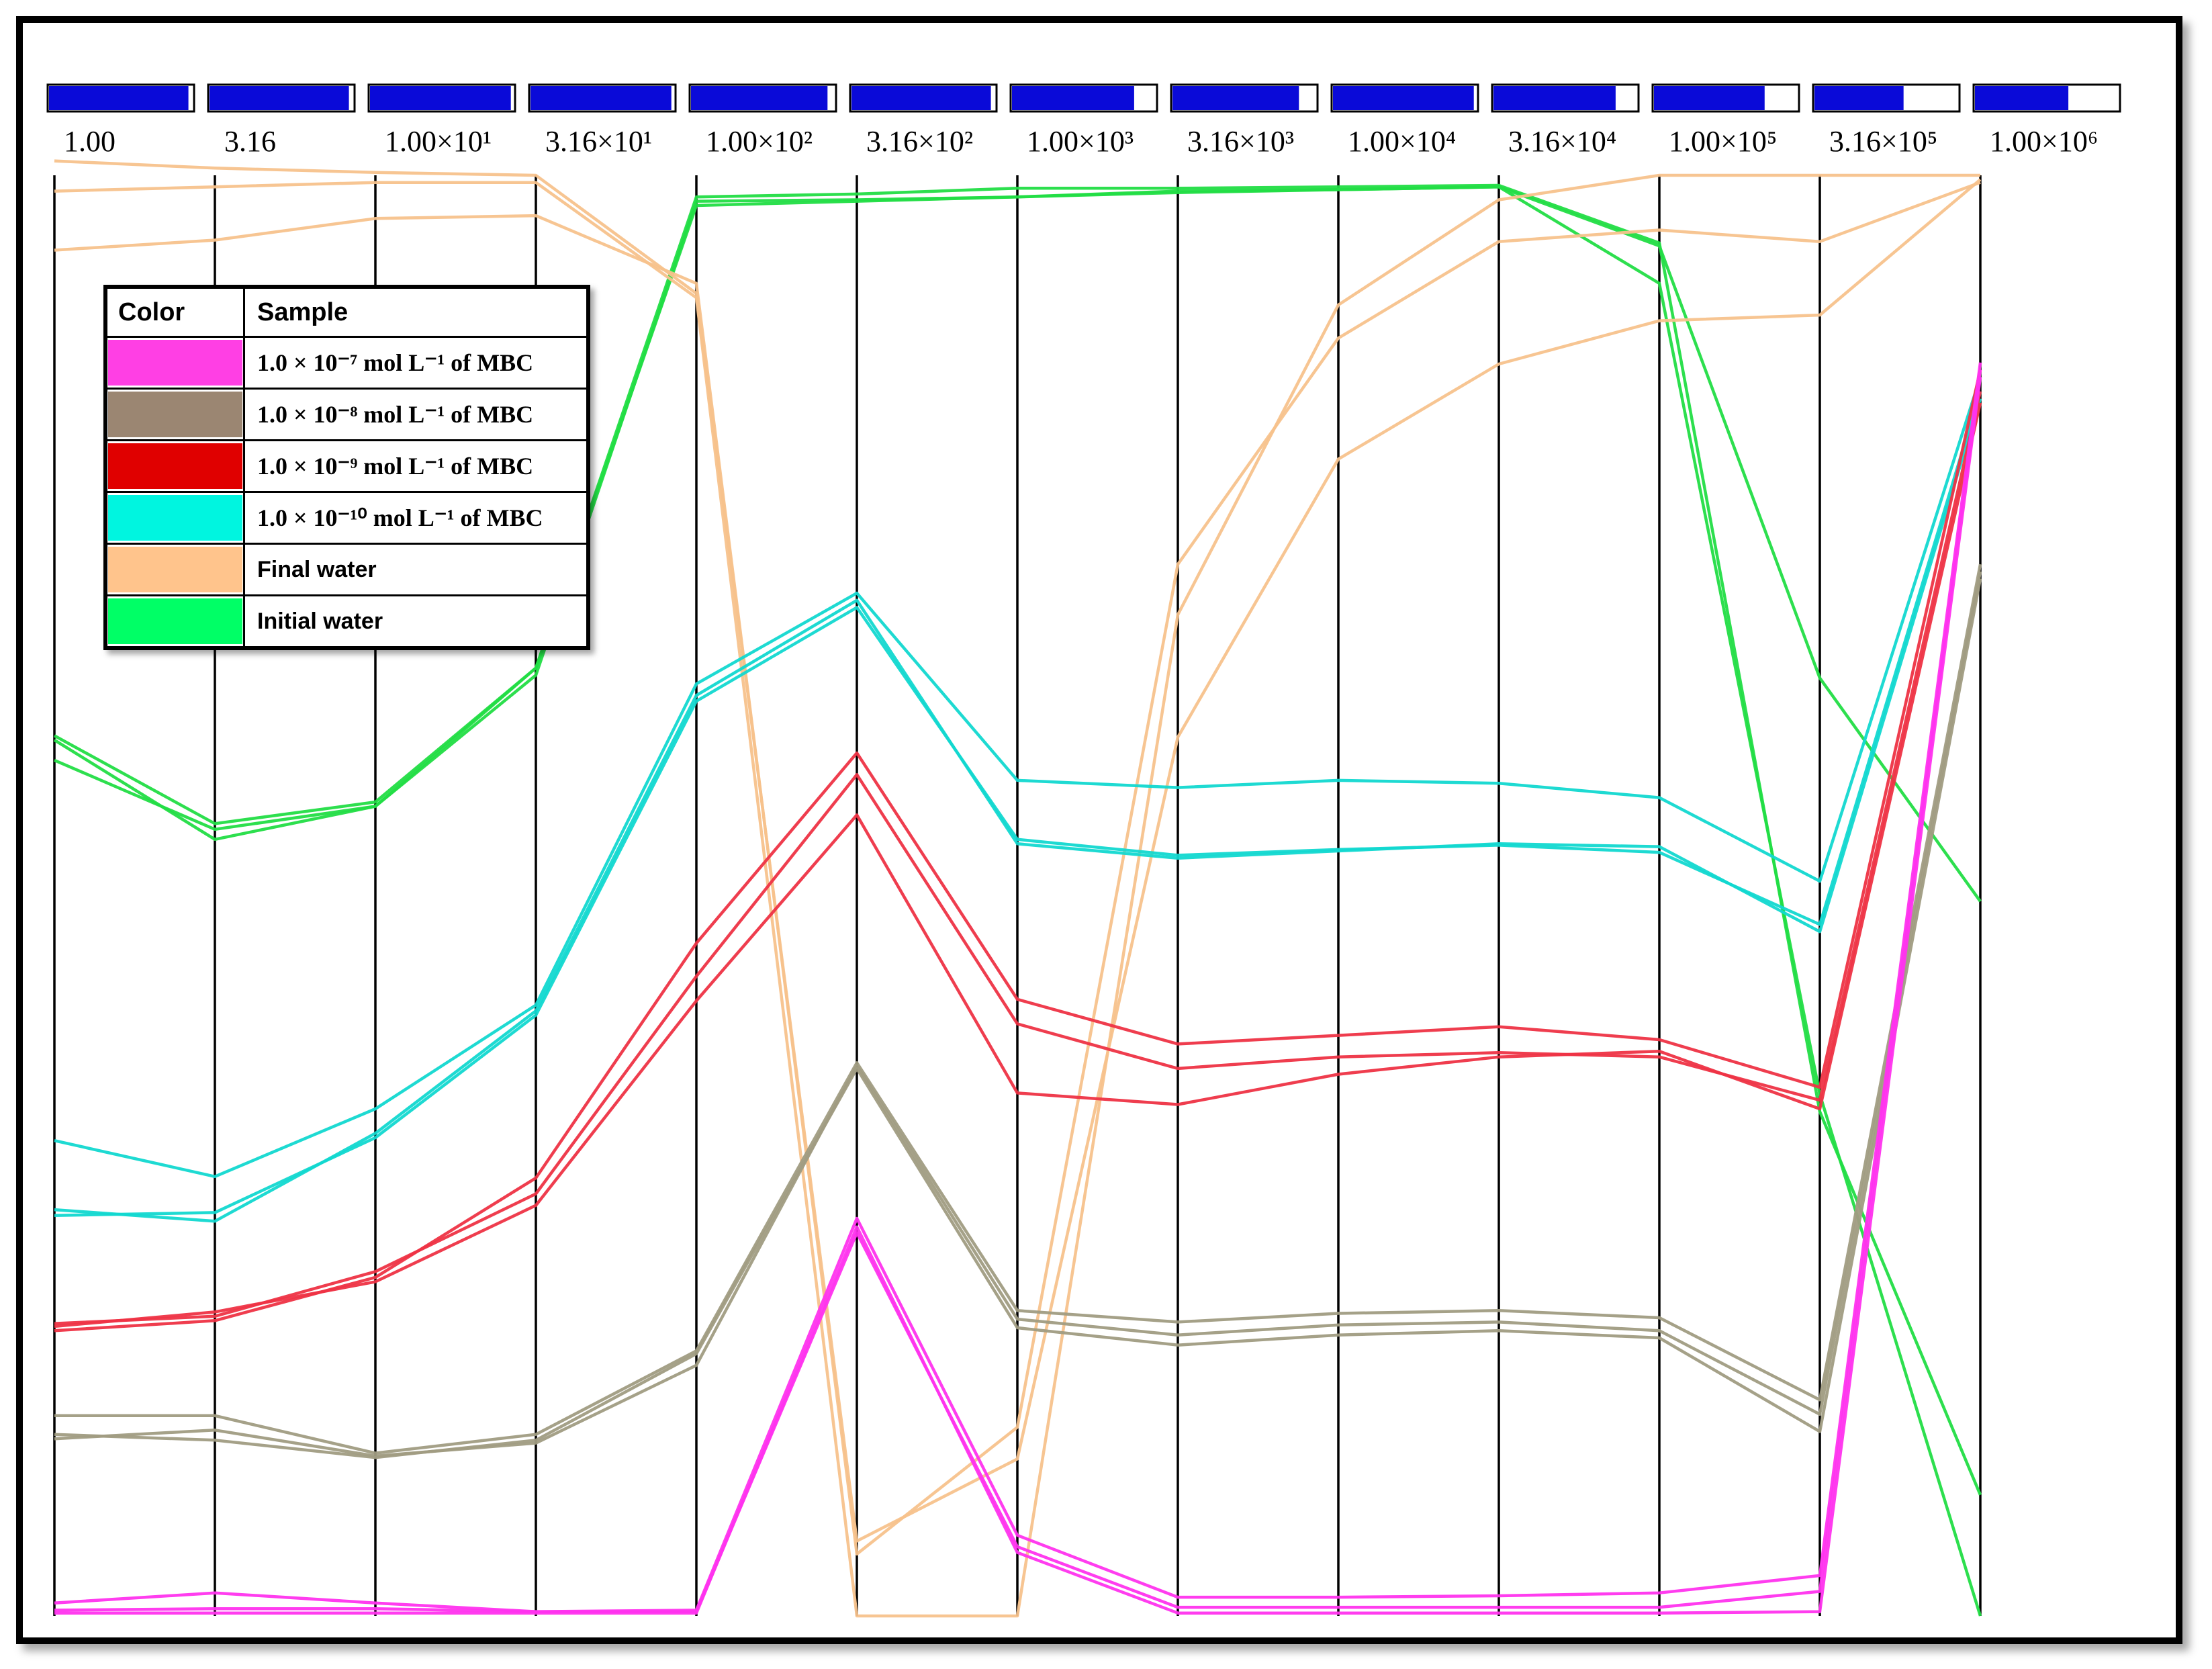 This screenshot has height=1669, width=2212. I want to click on axis-tick-label: 1.00×10³, so click(1080, 141).